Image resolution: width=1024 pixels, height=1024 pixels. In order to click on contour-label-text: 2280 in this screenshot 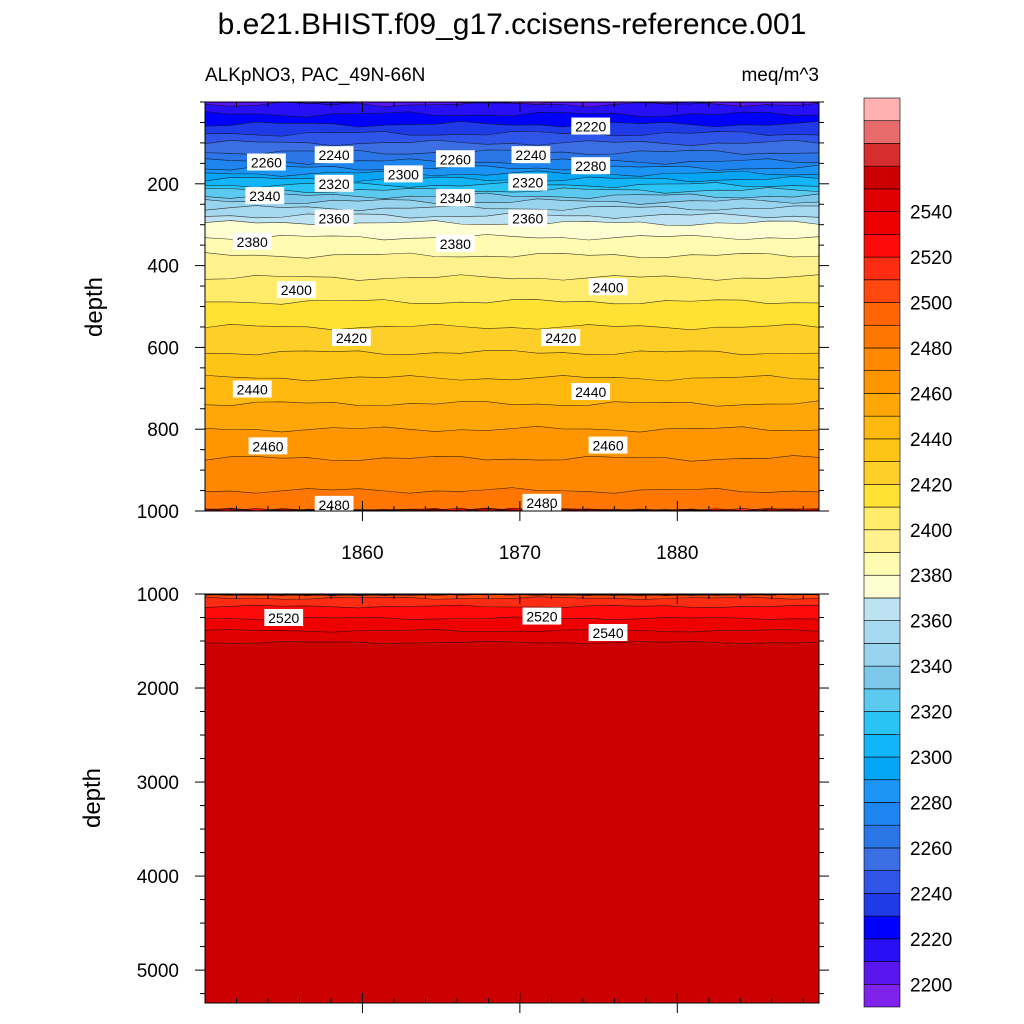, I will do `click(590, 166)`.